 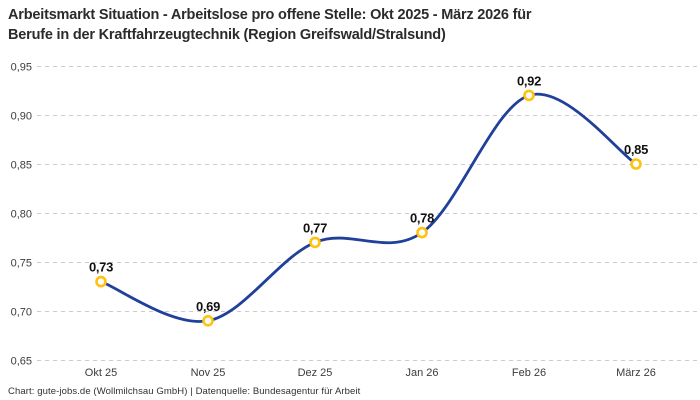 I want to click on y-tick-label: 0,80, so click(x=21, y=215).